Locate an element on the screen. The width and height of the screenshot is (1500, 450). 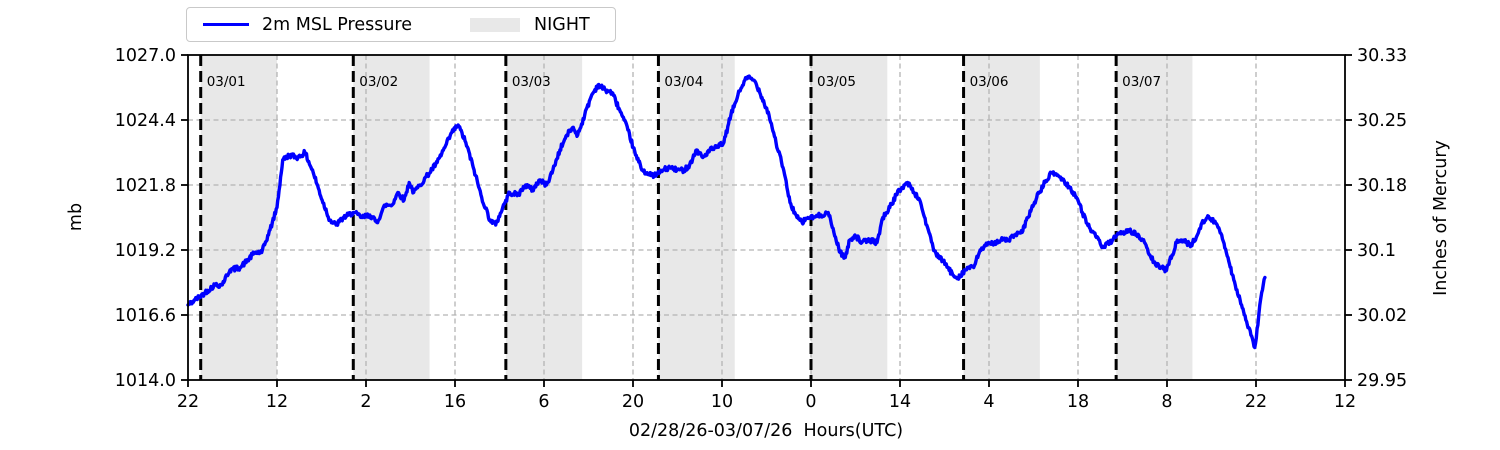
x-tick-label: 16 is located at coordinates (455, 402).